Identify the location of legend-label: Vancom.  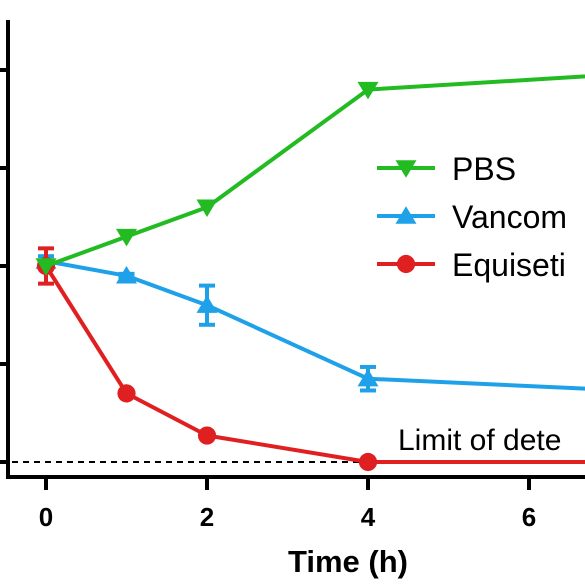
(509, 217).